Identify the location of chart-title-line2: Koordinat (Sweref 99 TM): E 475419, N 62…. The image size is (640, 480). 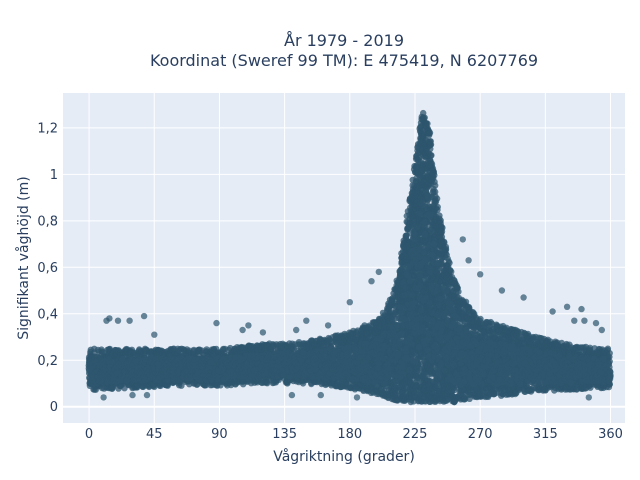
(344, 60).